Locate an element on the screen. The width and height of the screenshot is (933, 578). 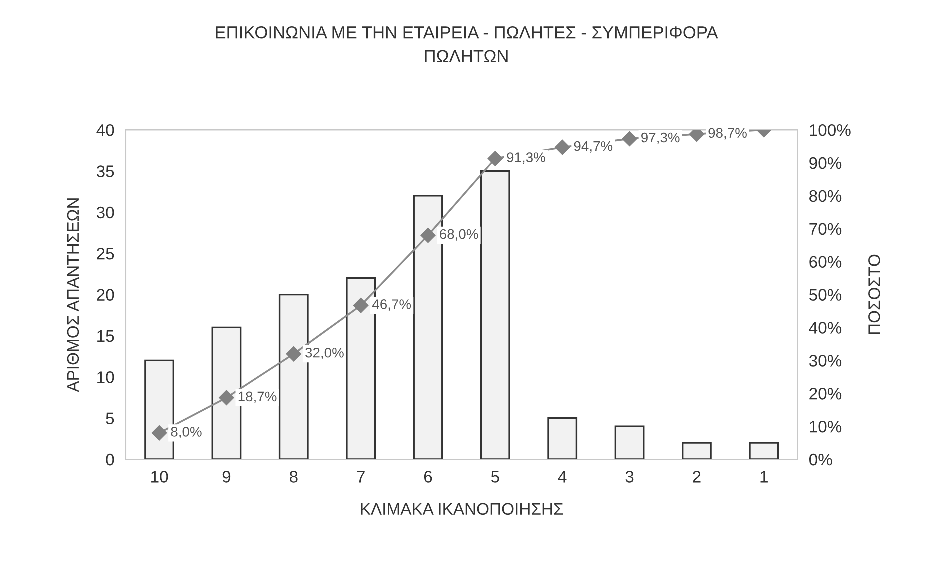
data-label: 68,0% is located at coordinates (459, 235).